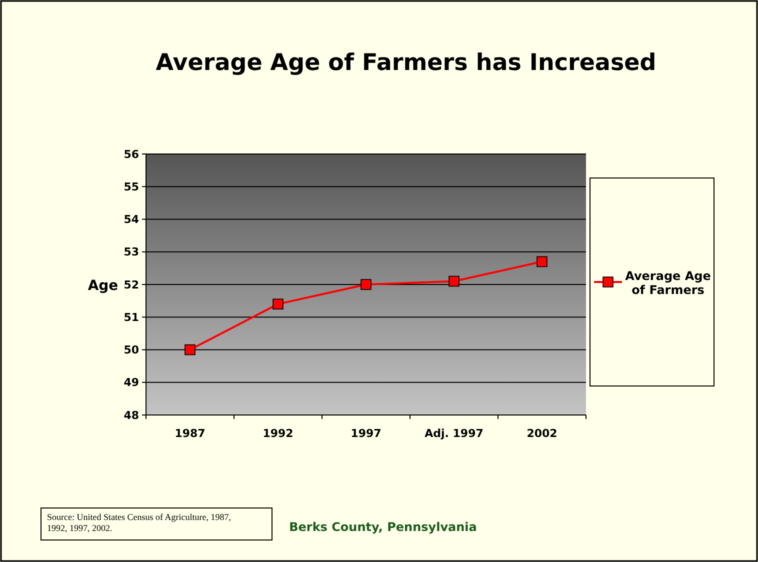 Image resolution: width=758 pixels, height=562 pixels. I want to click on y-tick-label: 48, so click(131, 415).